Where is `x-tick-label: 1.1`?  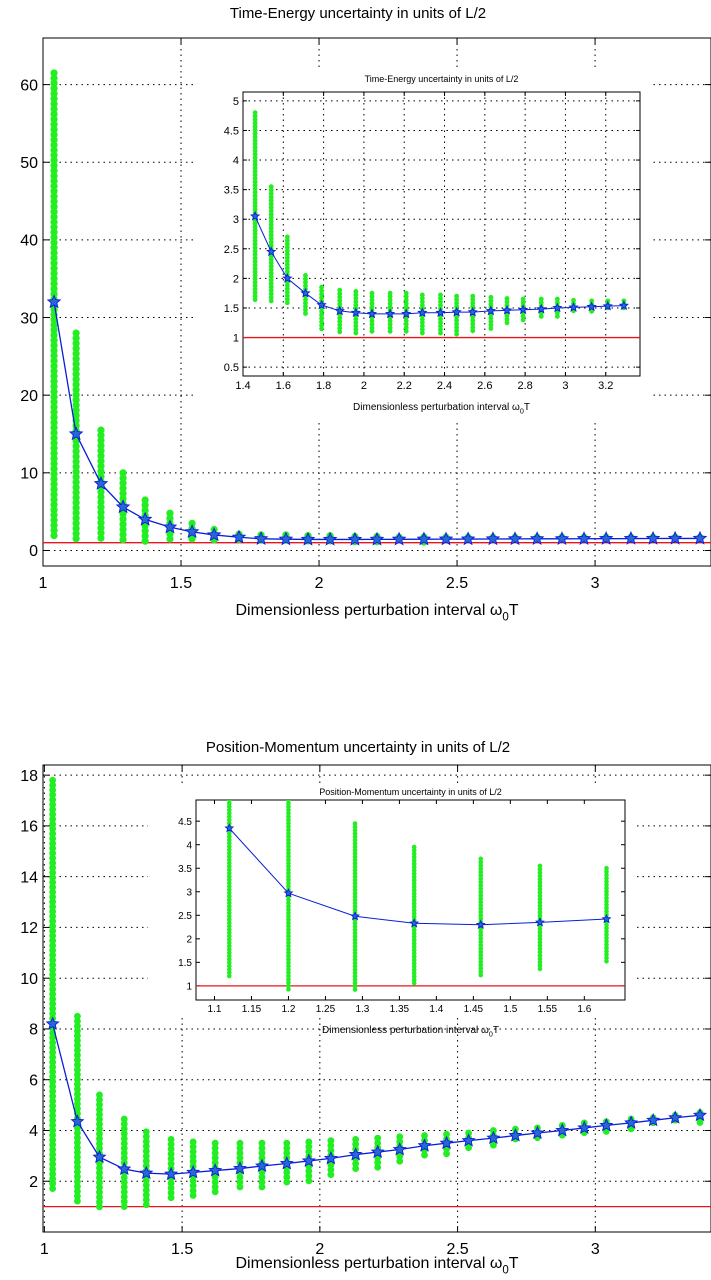
x-tick-label: 1.1 is located at coordinates (215, 1009).